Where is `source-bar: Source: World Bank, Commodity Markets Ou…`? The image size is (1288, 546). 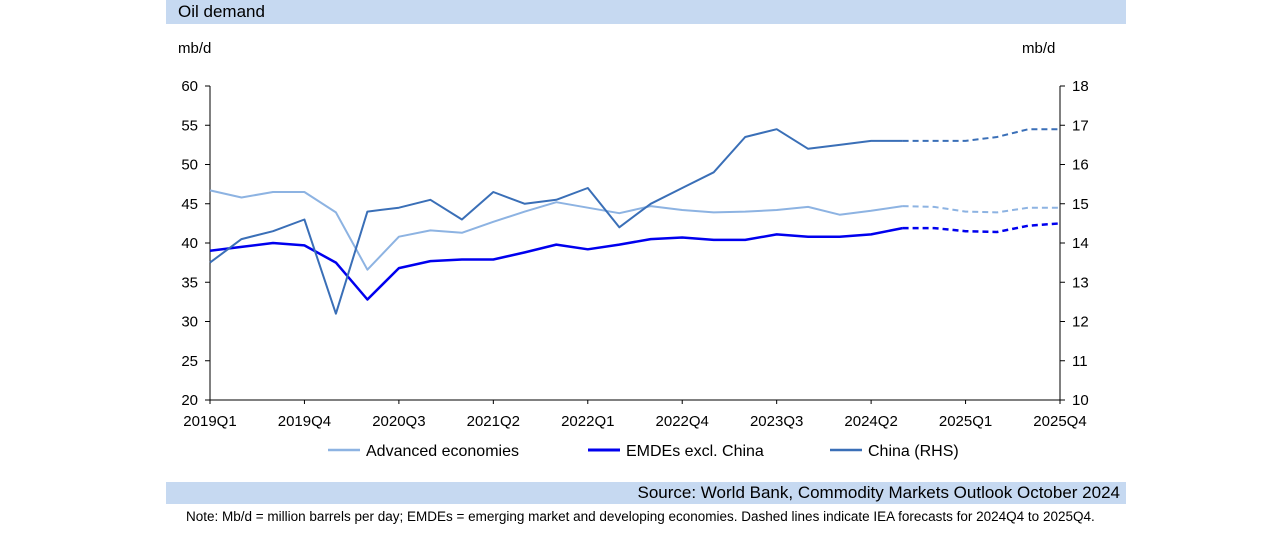 source-bar: Source: World Bank, Commodity Markets Ou… is located at coordinates (646, 493).